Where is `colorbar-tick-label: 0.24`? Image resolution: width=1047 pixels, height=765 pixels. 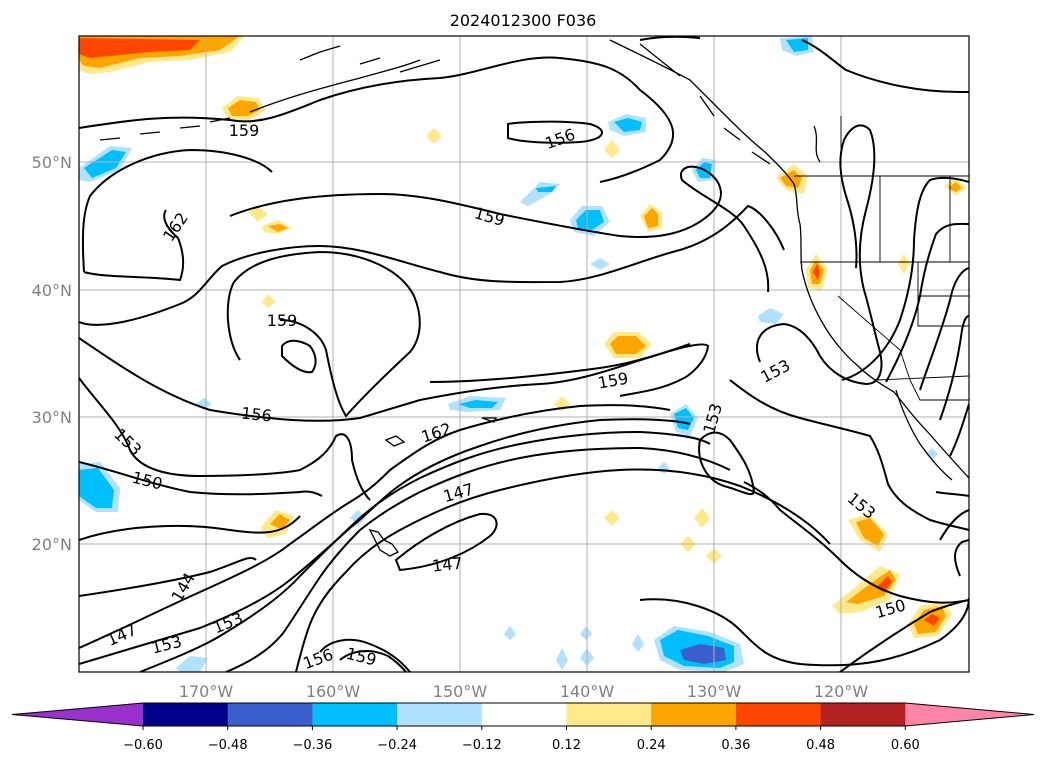 colorbar-tick-label: 0.24 is located at coordinates (651, 745).